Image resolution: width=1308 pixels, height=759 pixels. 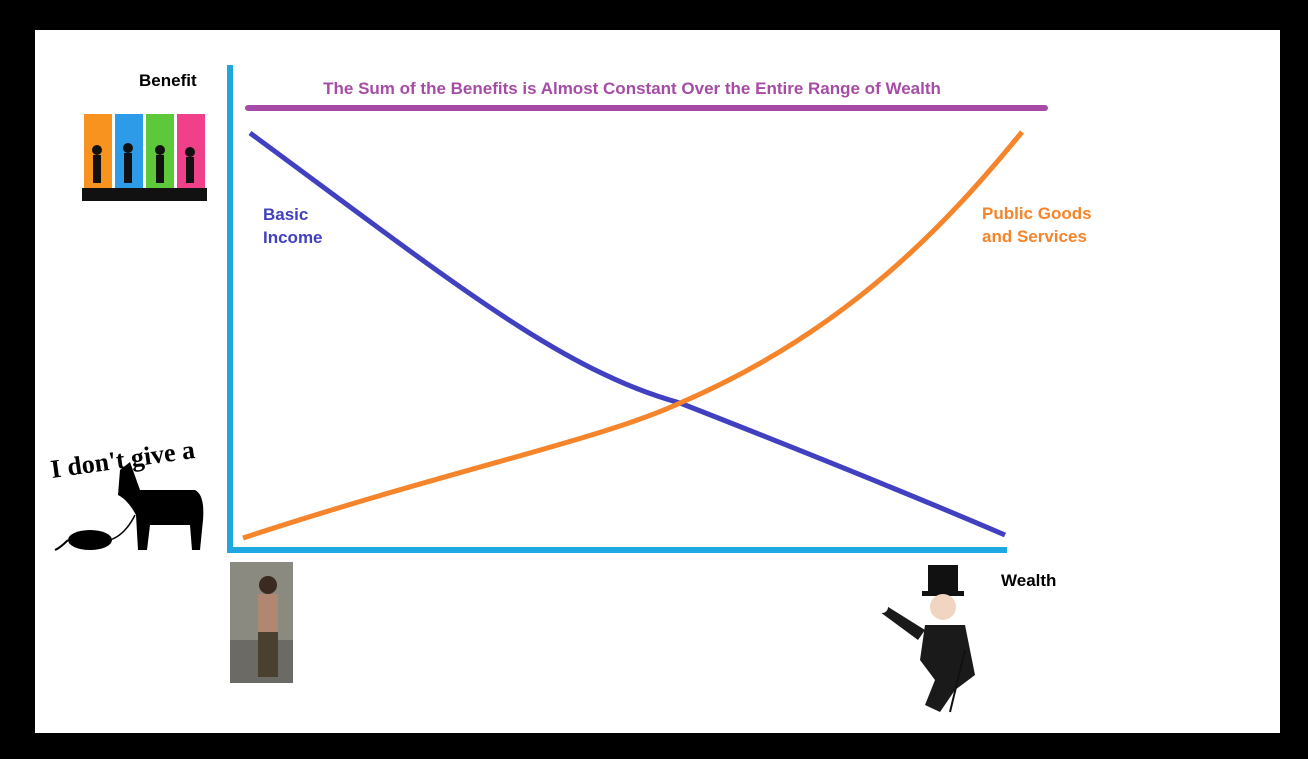 I want to click on y-axis-label: Benefit, so click(x=168, y=80).